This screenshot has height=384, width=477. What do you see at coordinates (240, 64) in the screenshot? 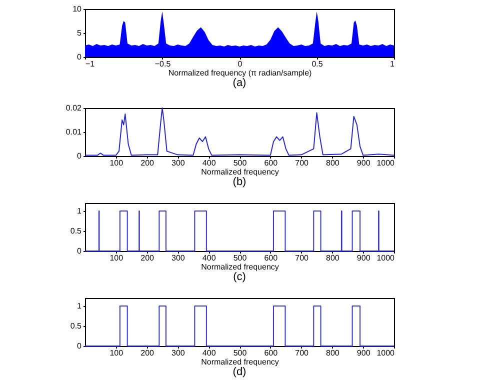
I see `x-tick-label: 0` at bounding box center [240, 64].